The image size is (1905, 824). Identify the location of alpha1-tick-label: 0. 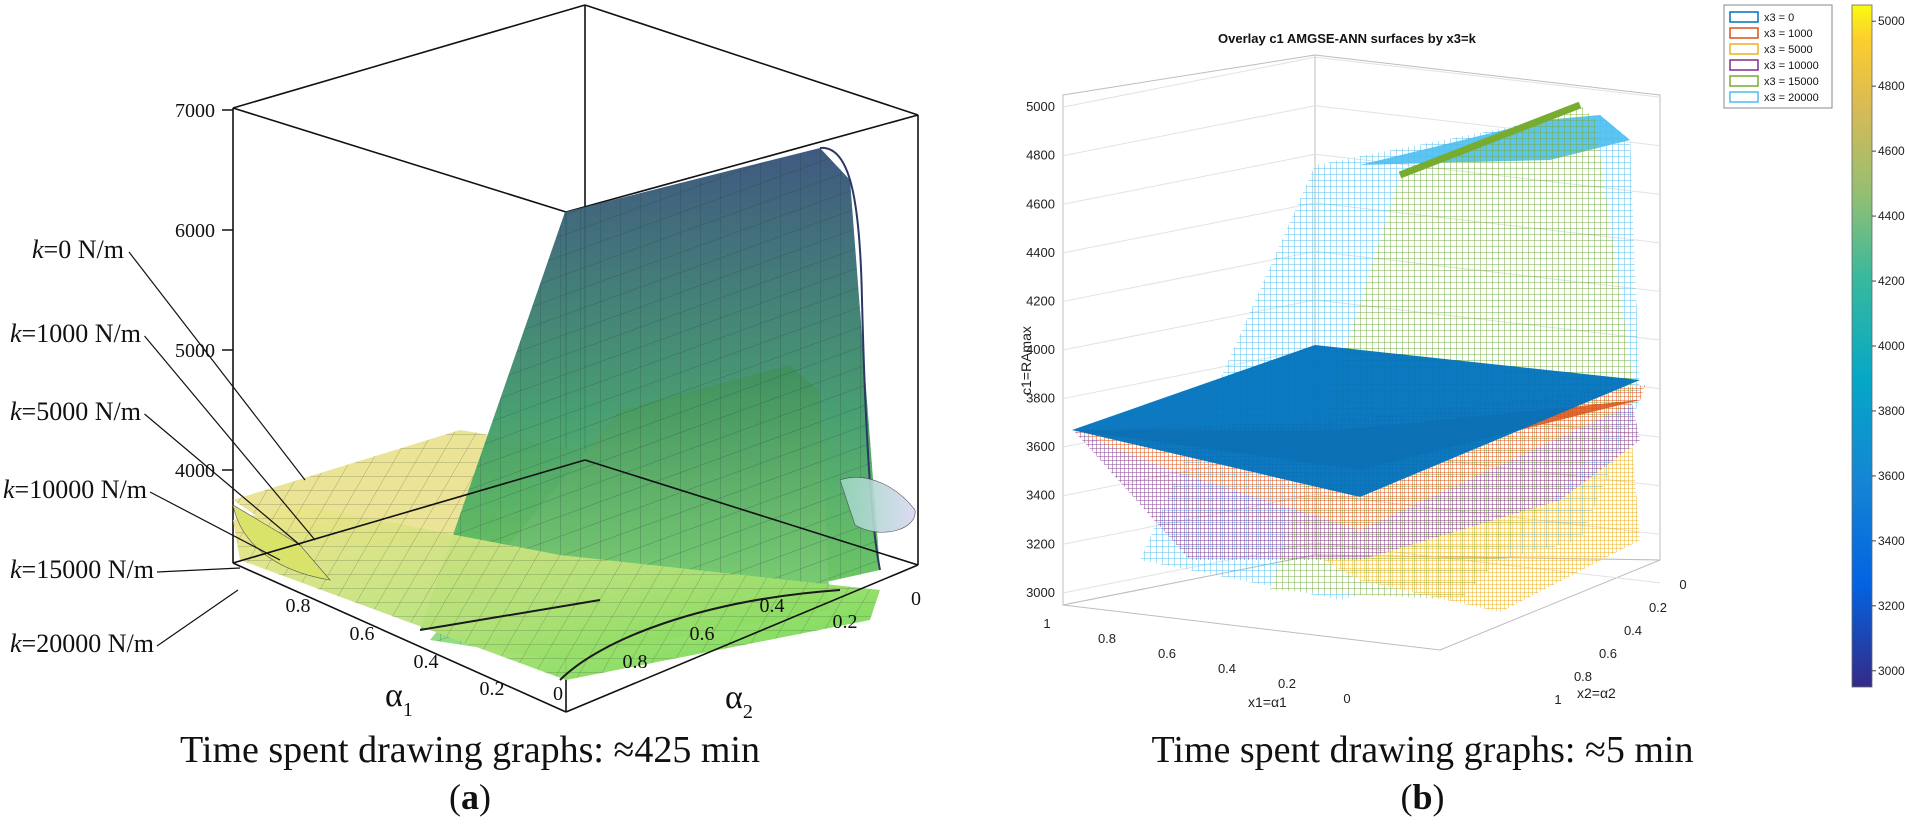
(558, 694).